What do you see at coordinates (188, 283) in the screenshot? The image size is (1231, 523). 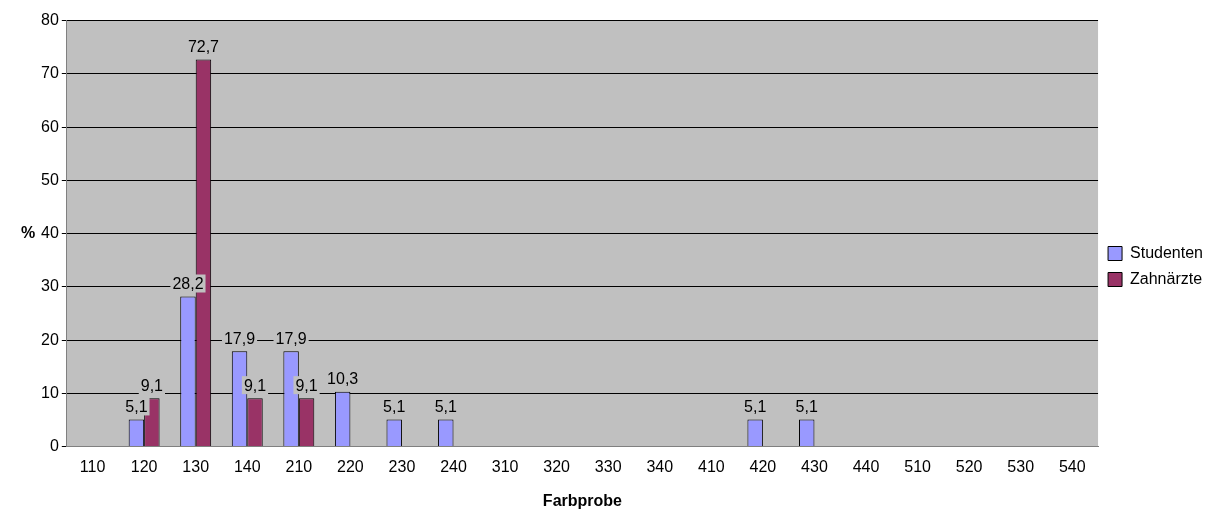 I see `data-label: 28,2` at bounding box center [188, 283].